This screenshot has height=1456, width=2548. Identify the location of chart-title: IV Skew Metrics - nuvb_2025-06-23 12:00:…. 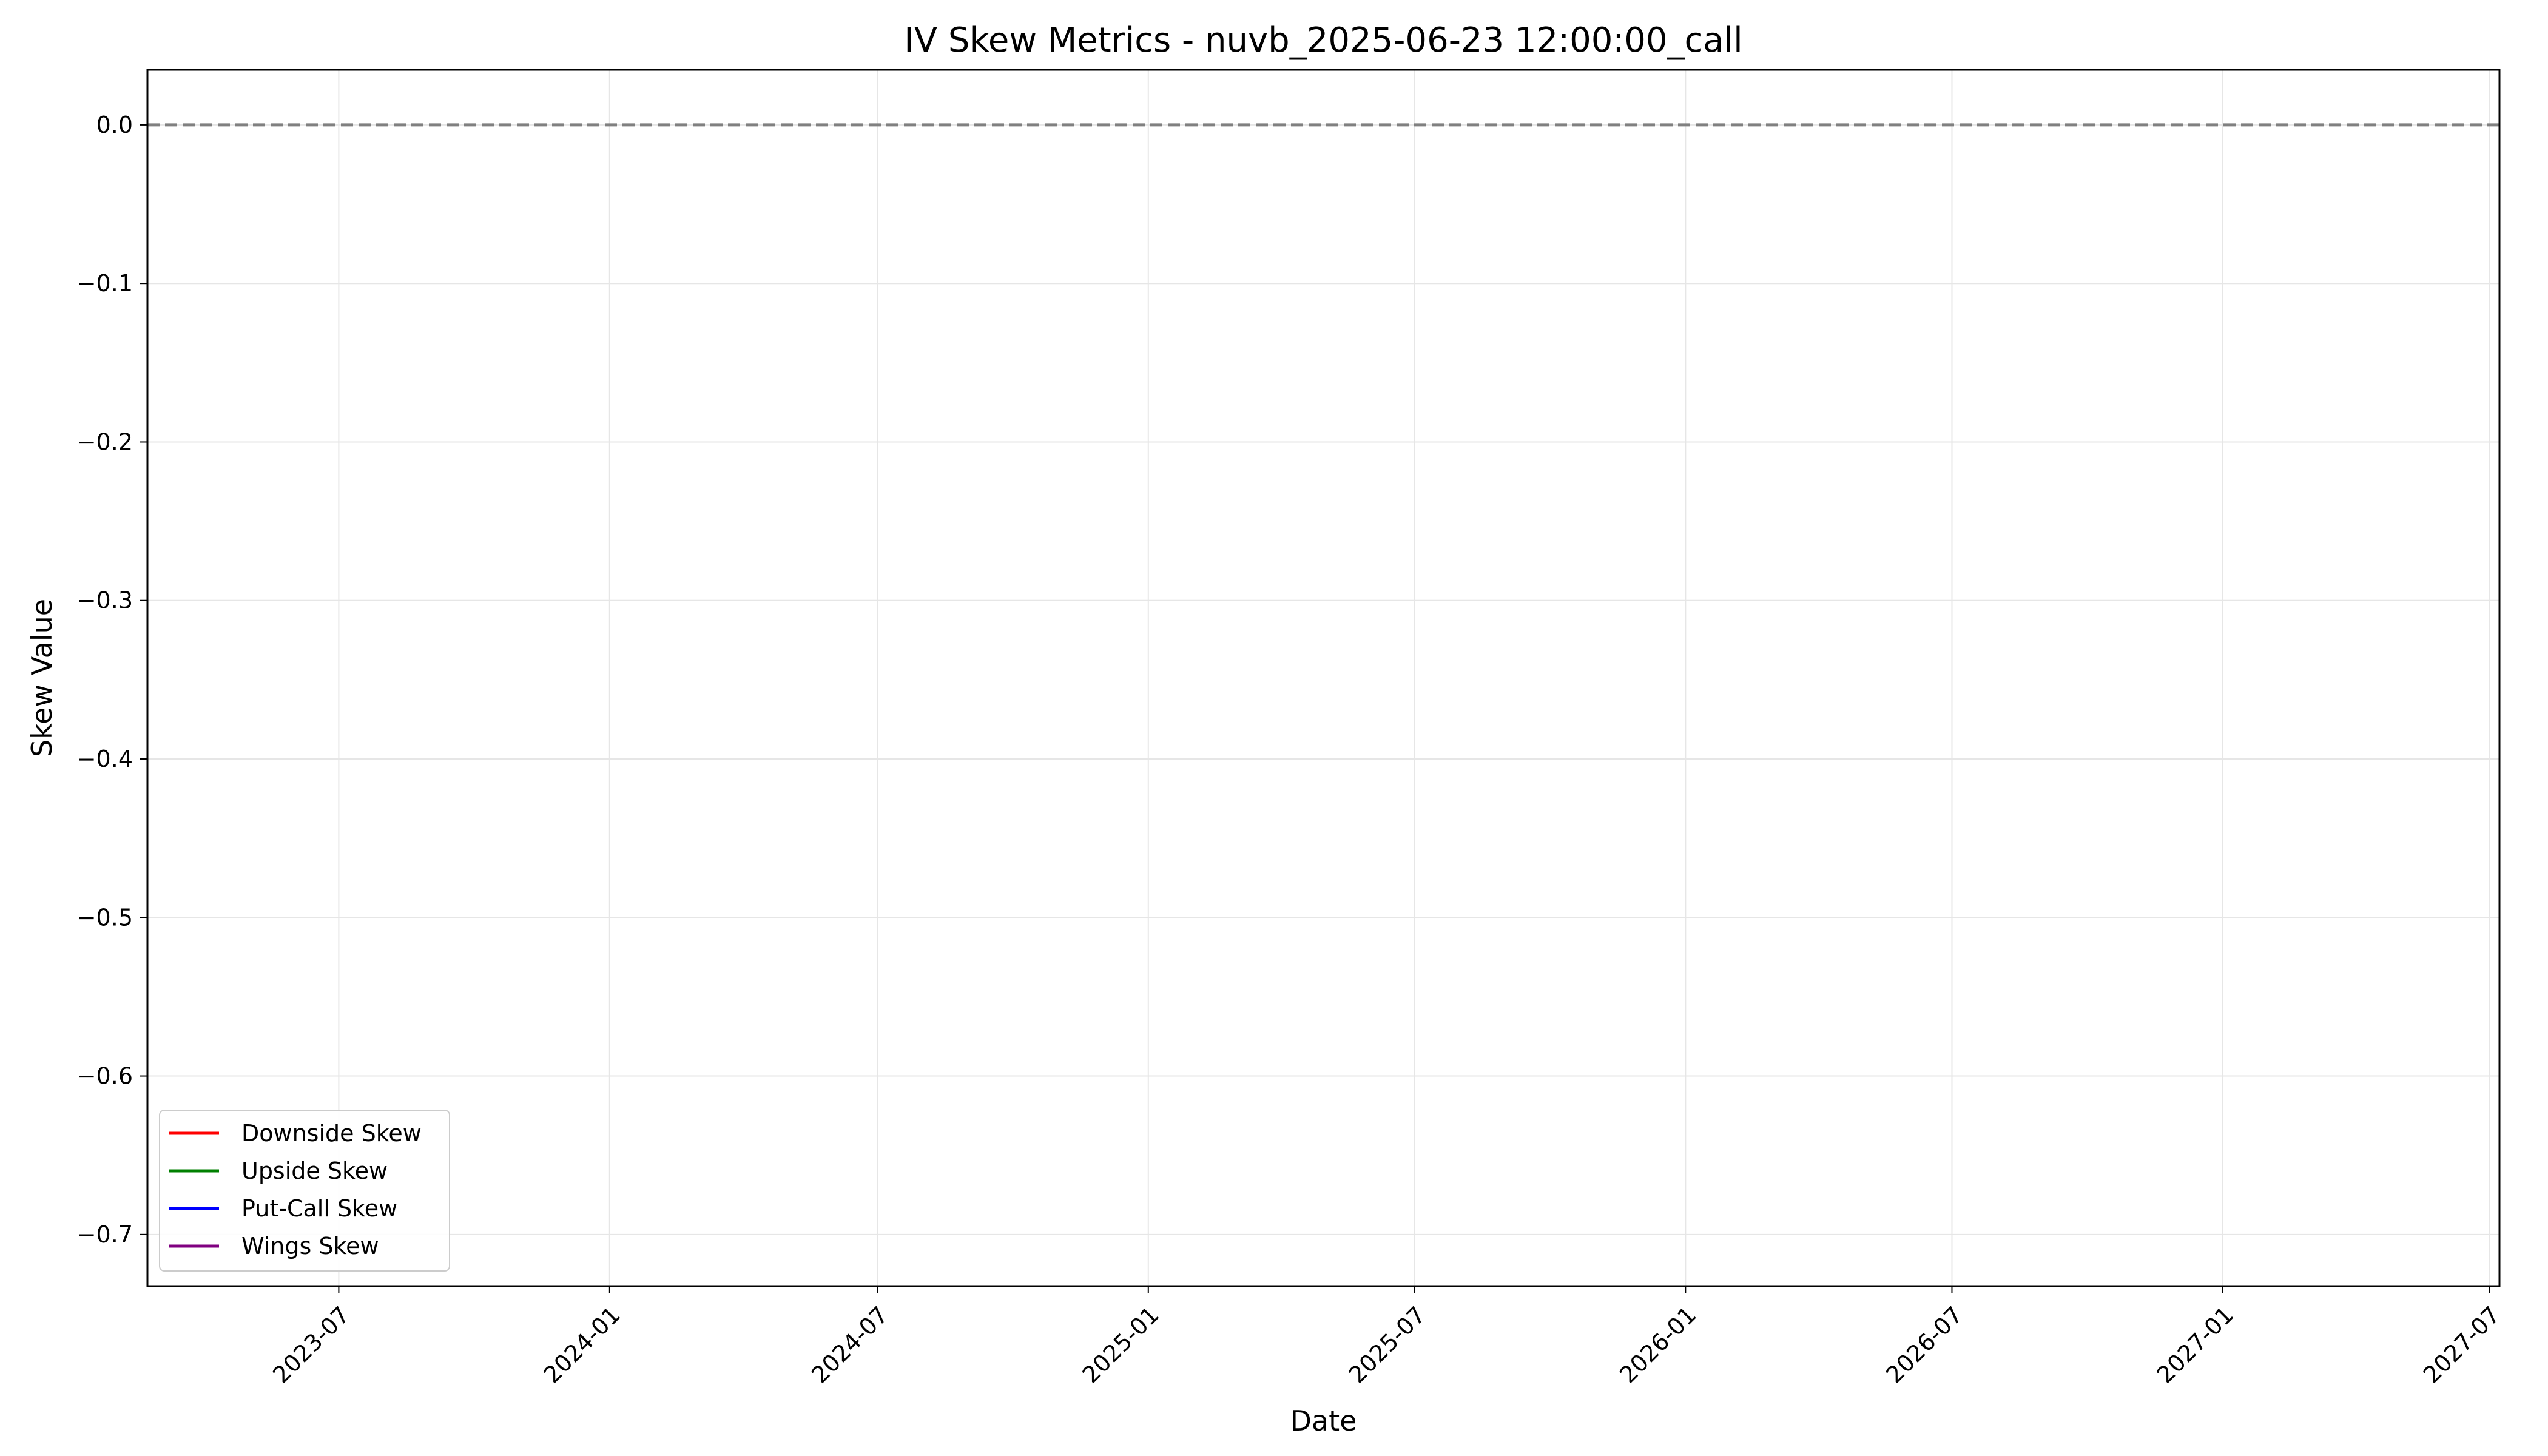
(1323, 40).